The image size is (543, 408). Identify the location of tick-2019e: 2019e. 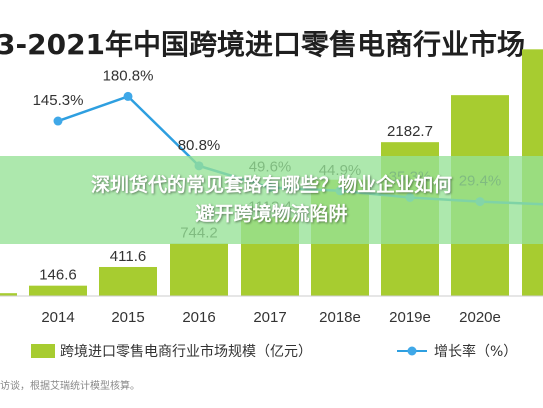
(410, 317).